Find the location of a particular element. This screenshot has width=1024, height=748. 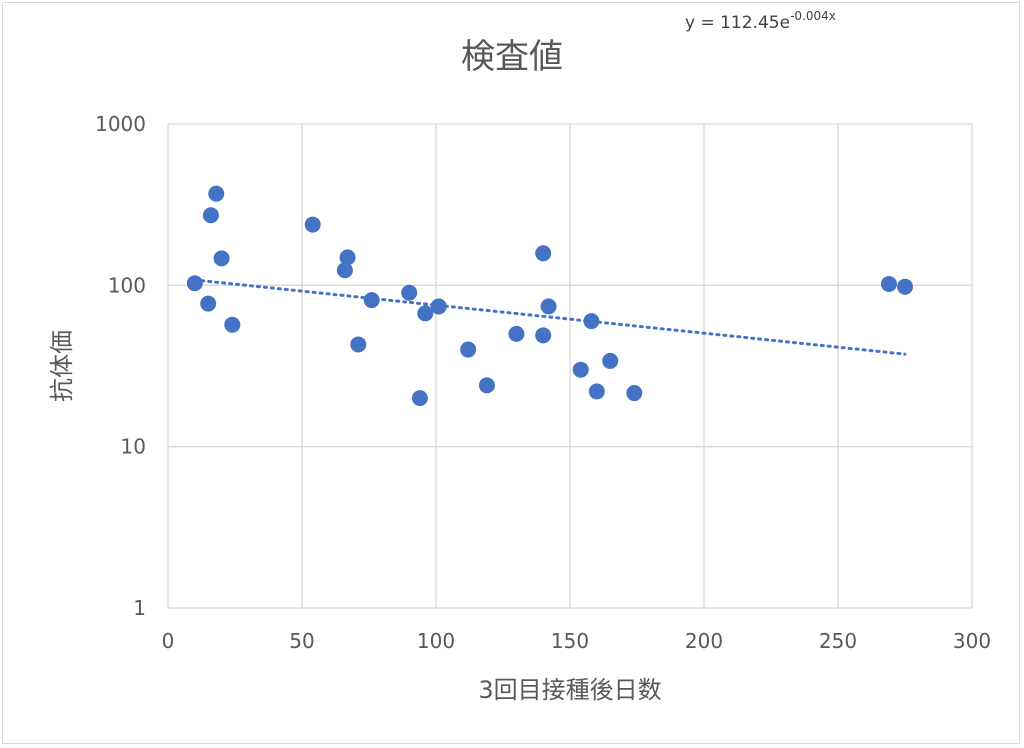

x-tick-label: 0 is located at coordinates (168, 641).